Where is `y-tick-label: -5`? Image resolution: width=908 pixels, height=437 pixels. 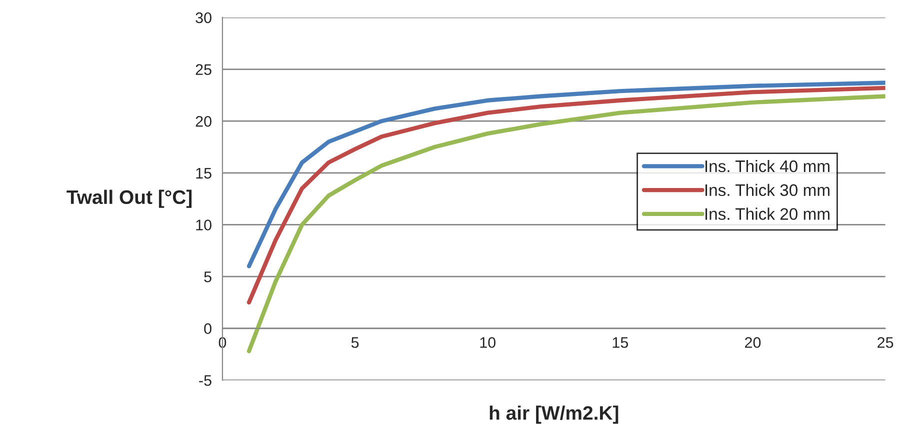 y-tick-label: -5 is located at coordinates (205, 380).